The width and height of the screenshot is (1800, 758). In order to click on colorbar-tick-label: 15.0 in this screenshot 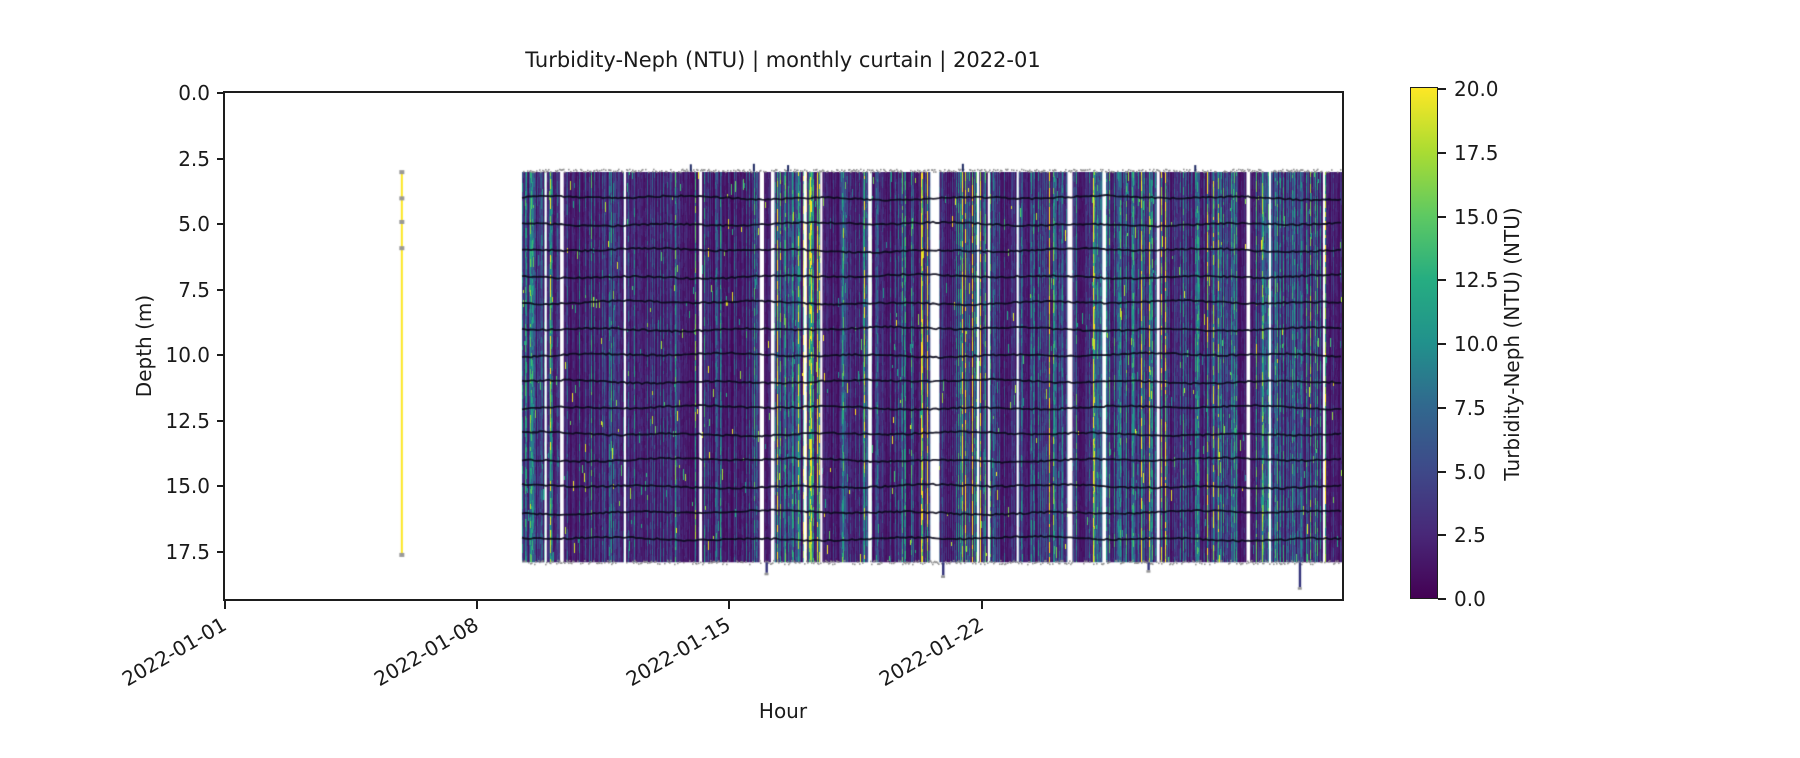, I will do `click(1476, 216)`.